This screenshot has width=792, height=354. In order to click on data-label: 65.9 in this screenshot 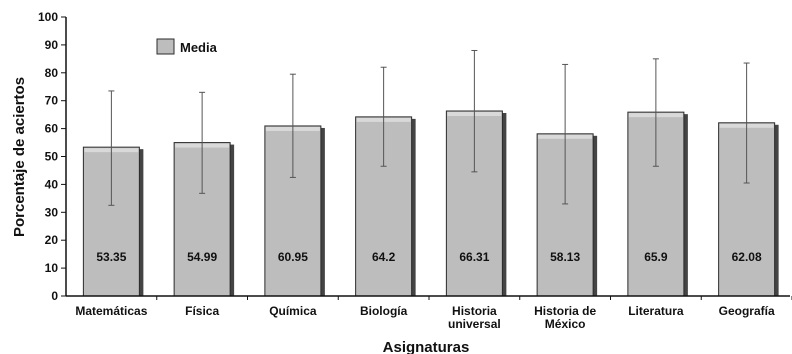, I will do `click(656, 257)`.